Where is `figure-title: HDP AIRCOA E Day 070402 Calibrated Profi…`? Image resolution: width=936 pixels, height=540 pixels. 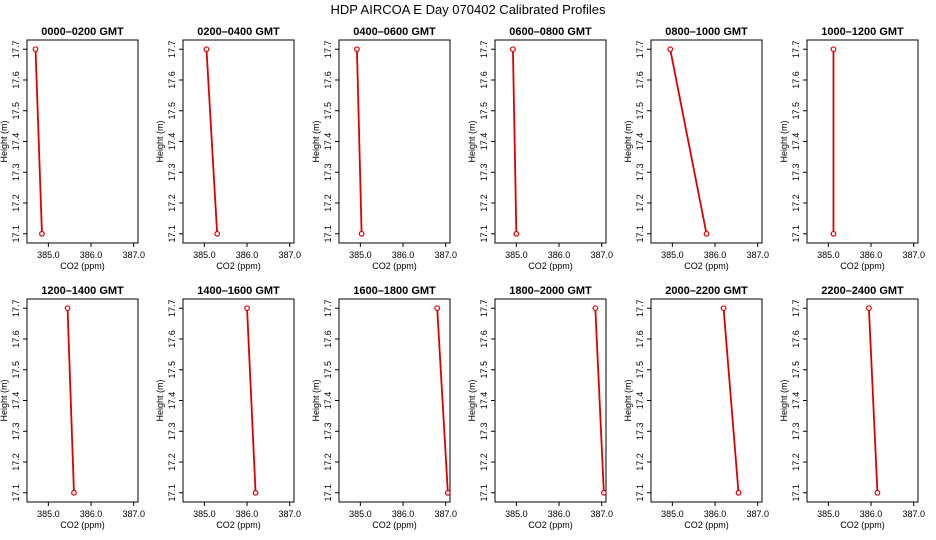 figure-title: HDP AIRCOA E Day 070402 Calibrated Profi… is located at coordinates (468, 9).